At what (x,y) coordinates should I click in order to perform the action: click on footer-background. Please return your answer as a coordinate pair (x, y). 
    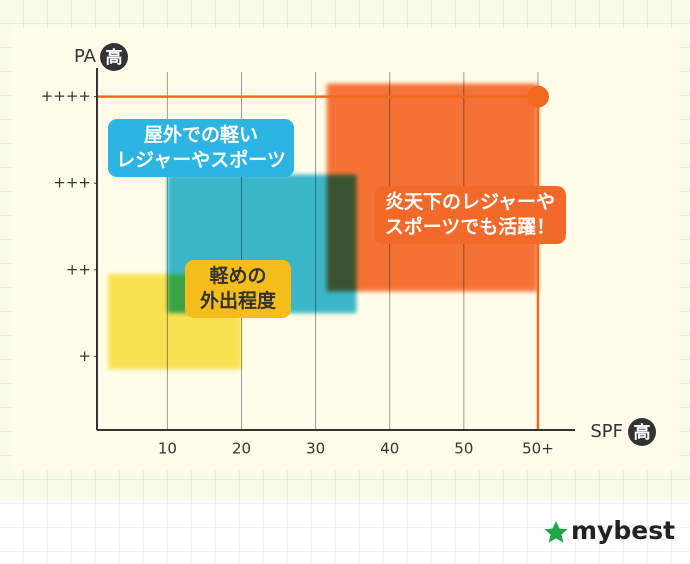
    Looking at the image, I should click on (345, 532).